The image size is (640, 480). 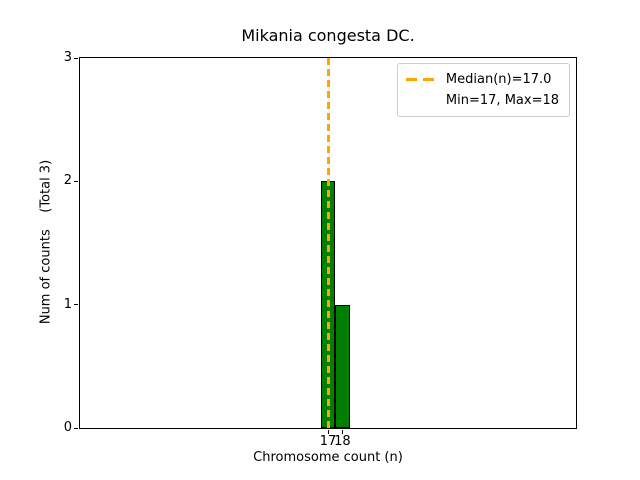 What do you see at coordinates (342, 441) in the screenshot?
I see `x-tick-label: 18` at bounding box center [342, 441].